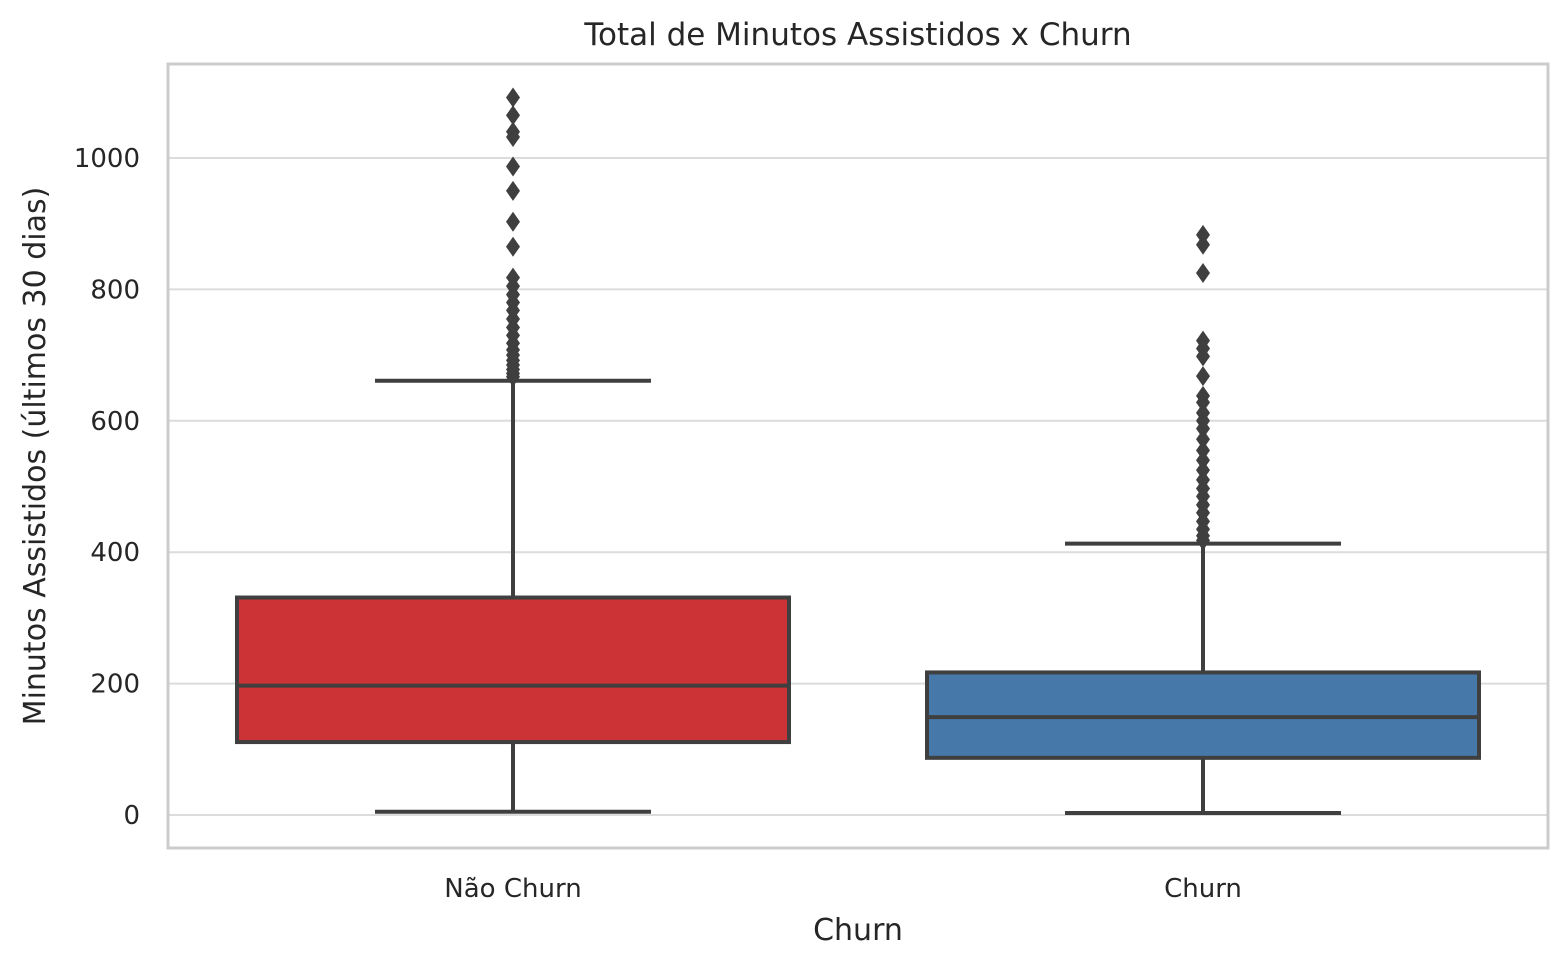 Image resolution: width=1568 pixels, height=968 pixels. What do you see at coordinates (115, 290) in the screenshot?
I see `y-tick-label: 800` at bounding box center [115, 290].